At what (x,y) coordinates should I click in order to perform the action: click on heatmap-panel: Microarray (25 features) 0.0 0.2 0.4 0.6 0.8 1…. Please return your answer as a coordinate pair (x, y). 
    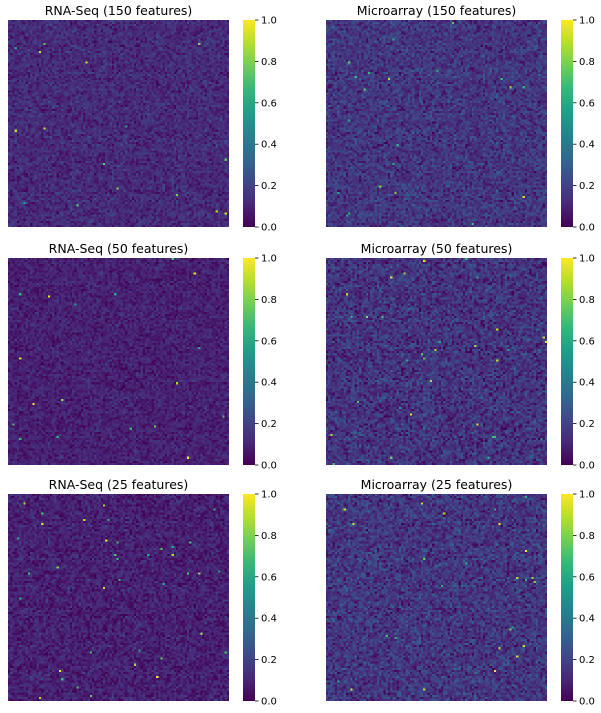
    Looking at the image, I should click on (460, 592).